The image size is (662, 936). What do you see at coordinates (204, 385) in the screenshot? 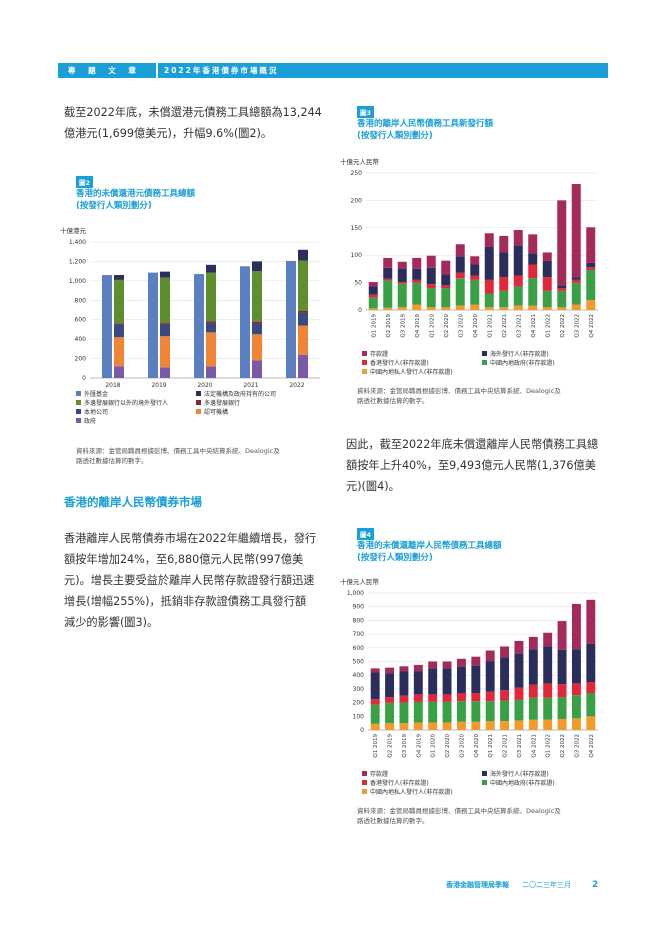
I see `x-tick-label: 2020` at bounding box center [204, 385].